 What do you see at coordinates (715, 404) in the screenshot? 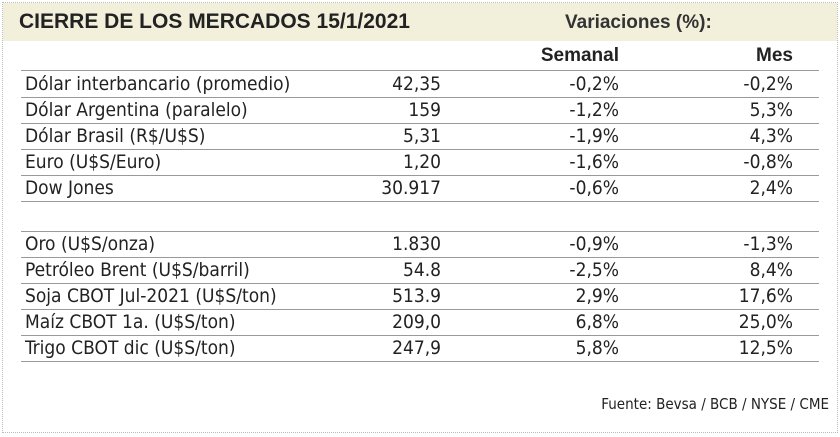
I see `source: Fuente: Bevsa / BCB / NYSE / CME` at bounding box center [715, 404].